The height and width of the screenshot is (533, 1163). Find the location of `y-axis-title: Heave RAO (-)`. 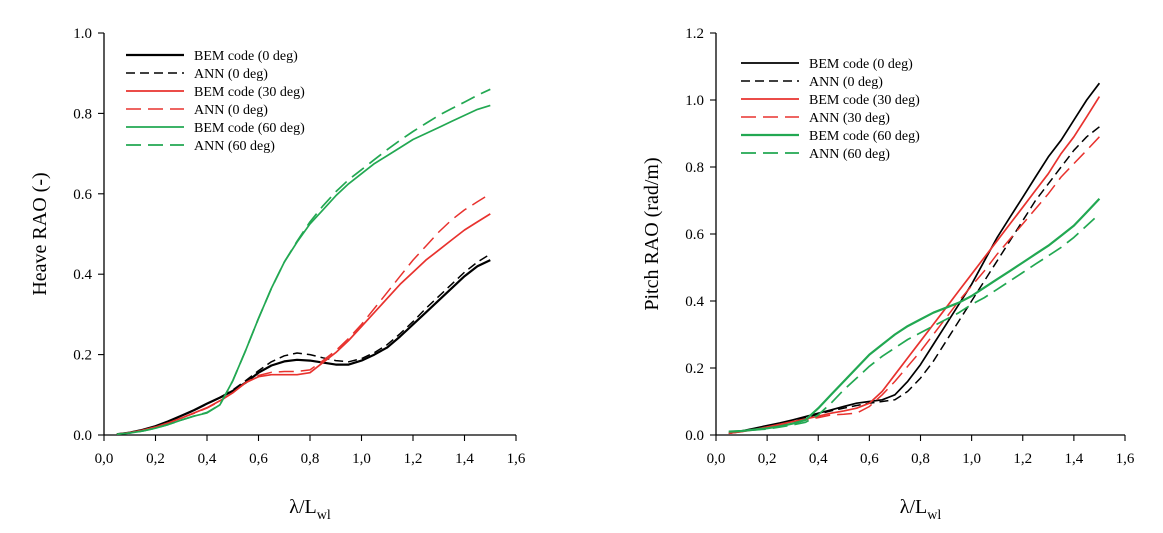

y-axis-title: Heave RAO (-) is located at coordinates (40, 233).